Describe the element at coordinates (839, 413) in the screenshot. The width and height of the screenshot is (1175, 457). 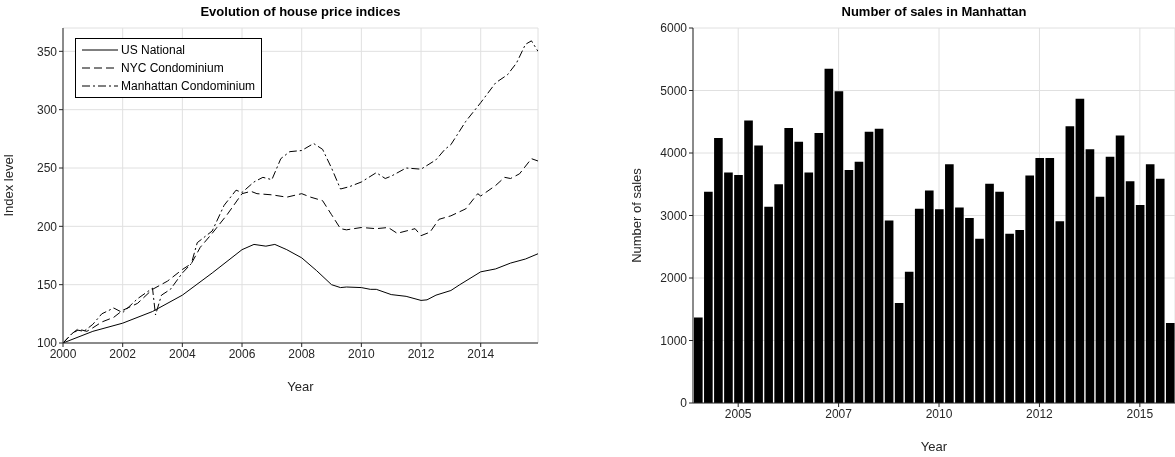
I see `x-tick-label: 2007` at that location.